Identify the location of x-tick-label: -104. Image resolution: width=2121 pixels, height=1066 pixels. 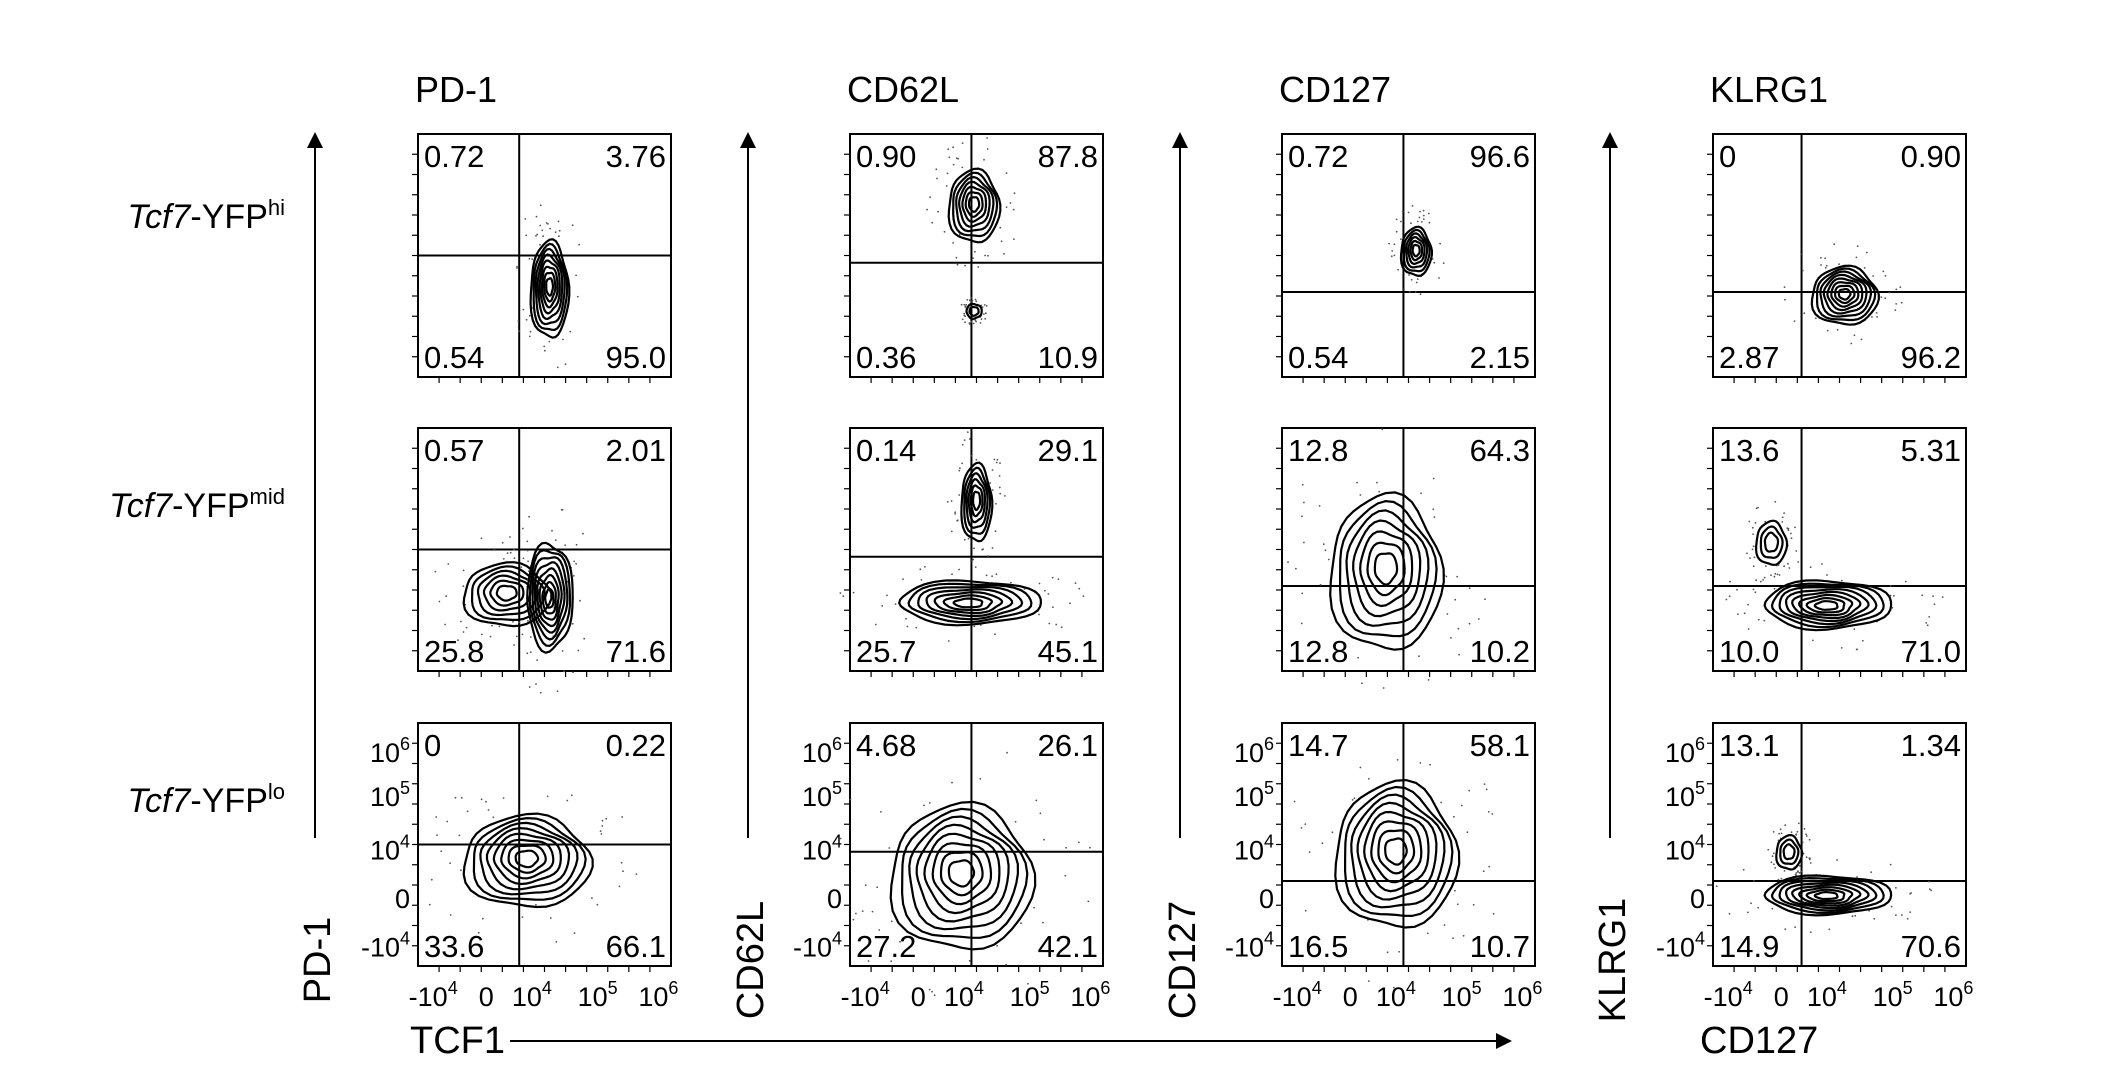
(1728, 995).